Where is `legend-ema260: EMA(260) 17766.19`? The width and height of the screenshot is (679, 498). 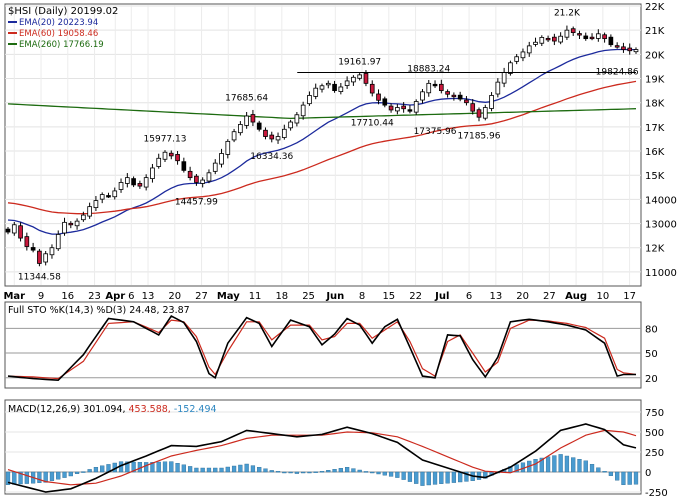
legend-ema260: EMA(260) 17766.19 is located at coordinates (61, 45).